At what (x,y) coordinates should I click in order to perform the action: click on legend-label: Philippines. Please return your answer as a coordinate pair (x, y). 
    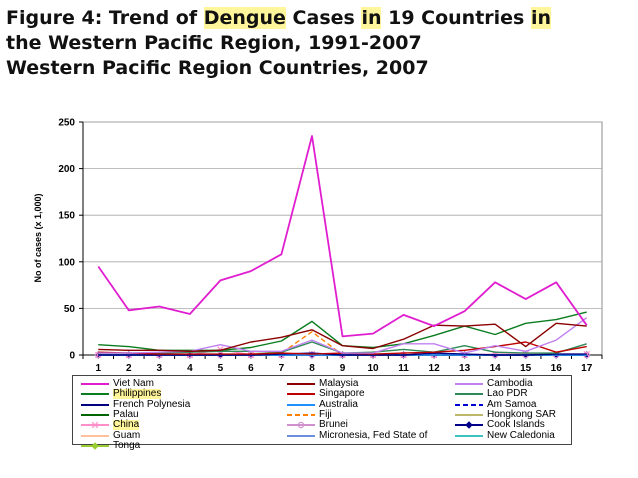
    Looking at the image, I should click on (137, 394).